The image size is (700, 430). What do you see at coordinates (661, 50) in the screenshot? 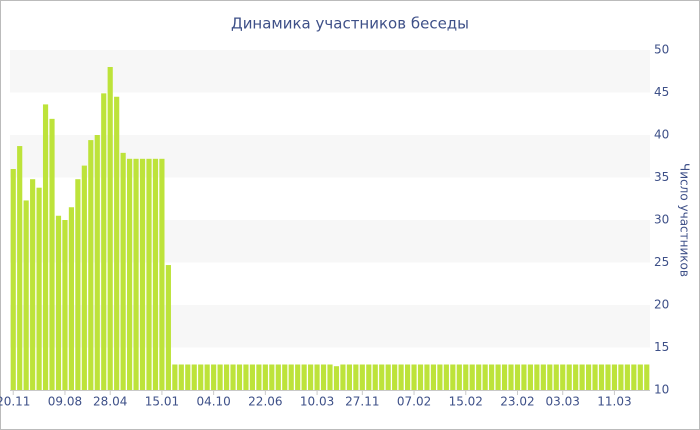
I see `y-tick-label: 50` at bounding box center [661, 50].